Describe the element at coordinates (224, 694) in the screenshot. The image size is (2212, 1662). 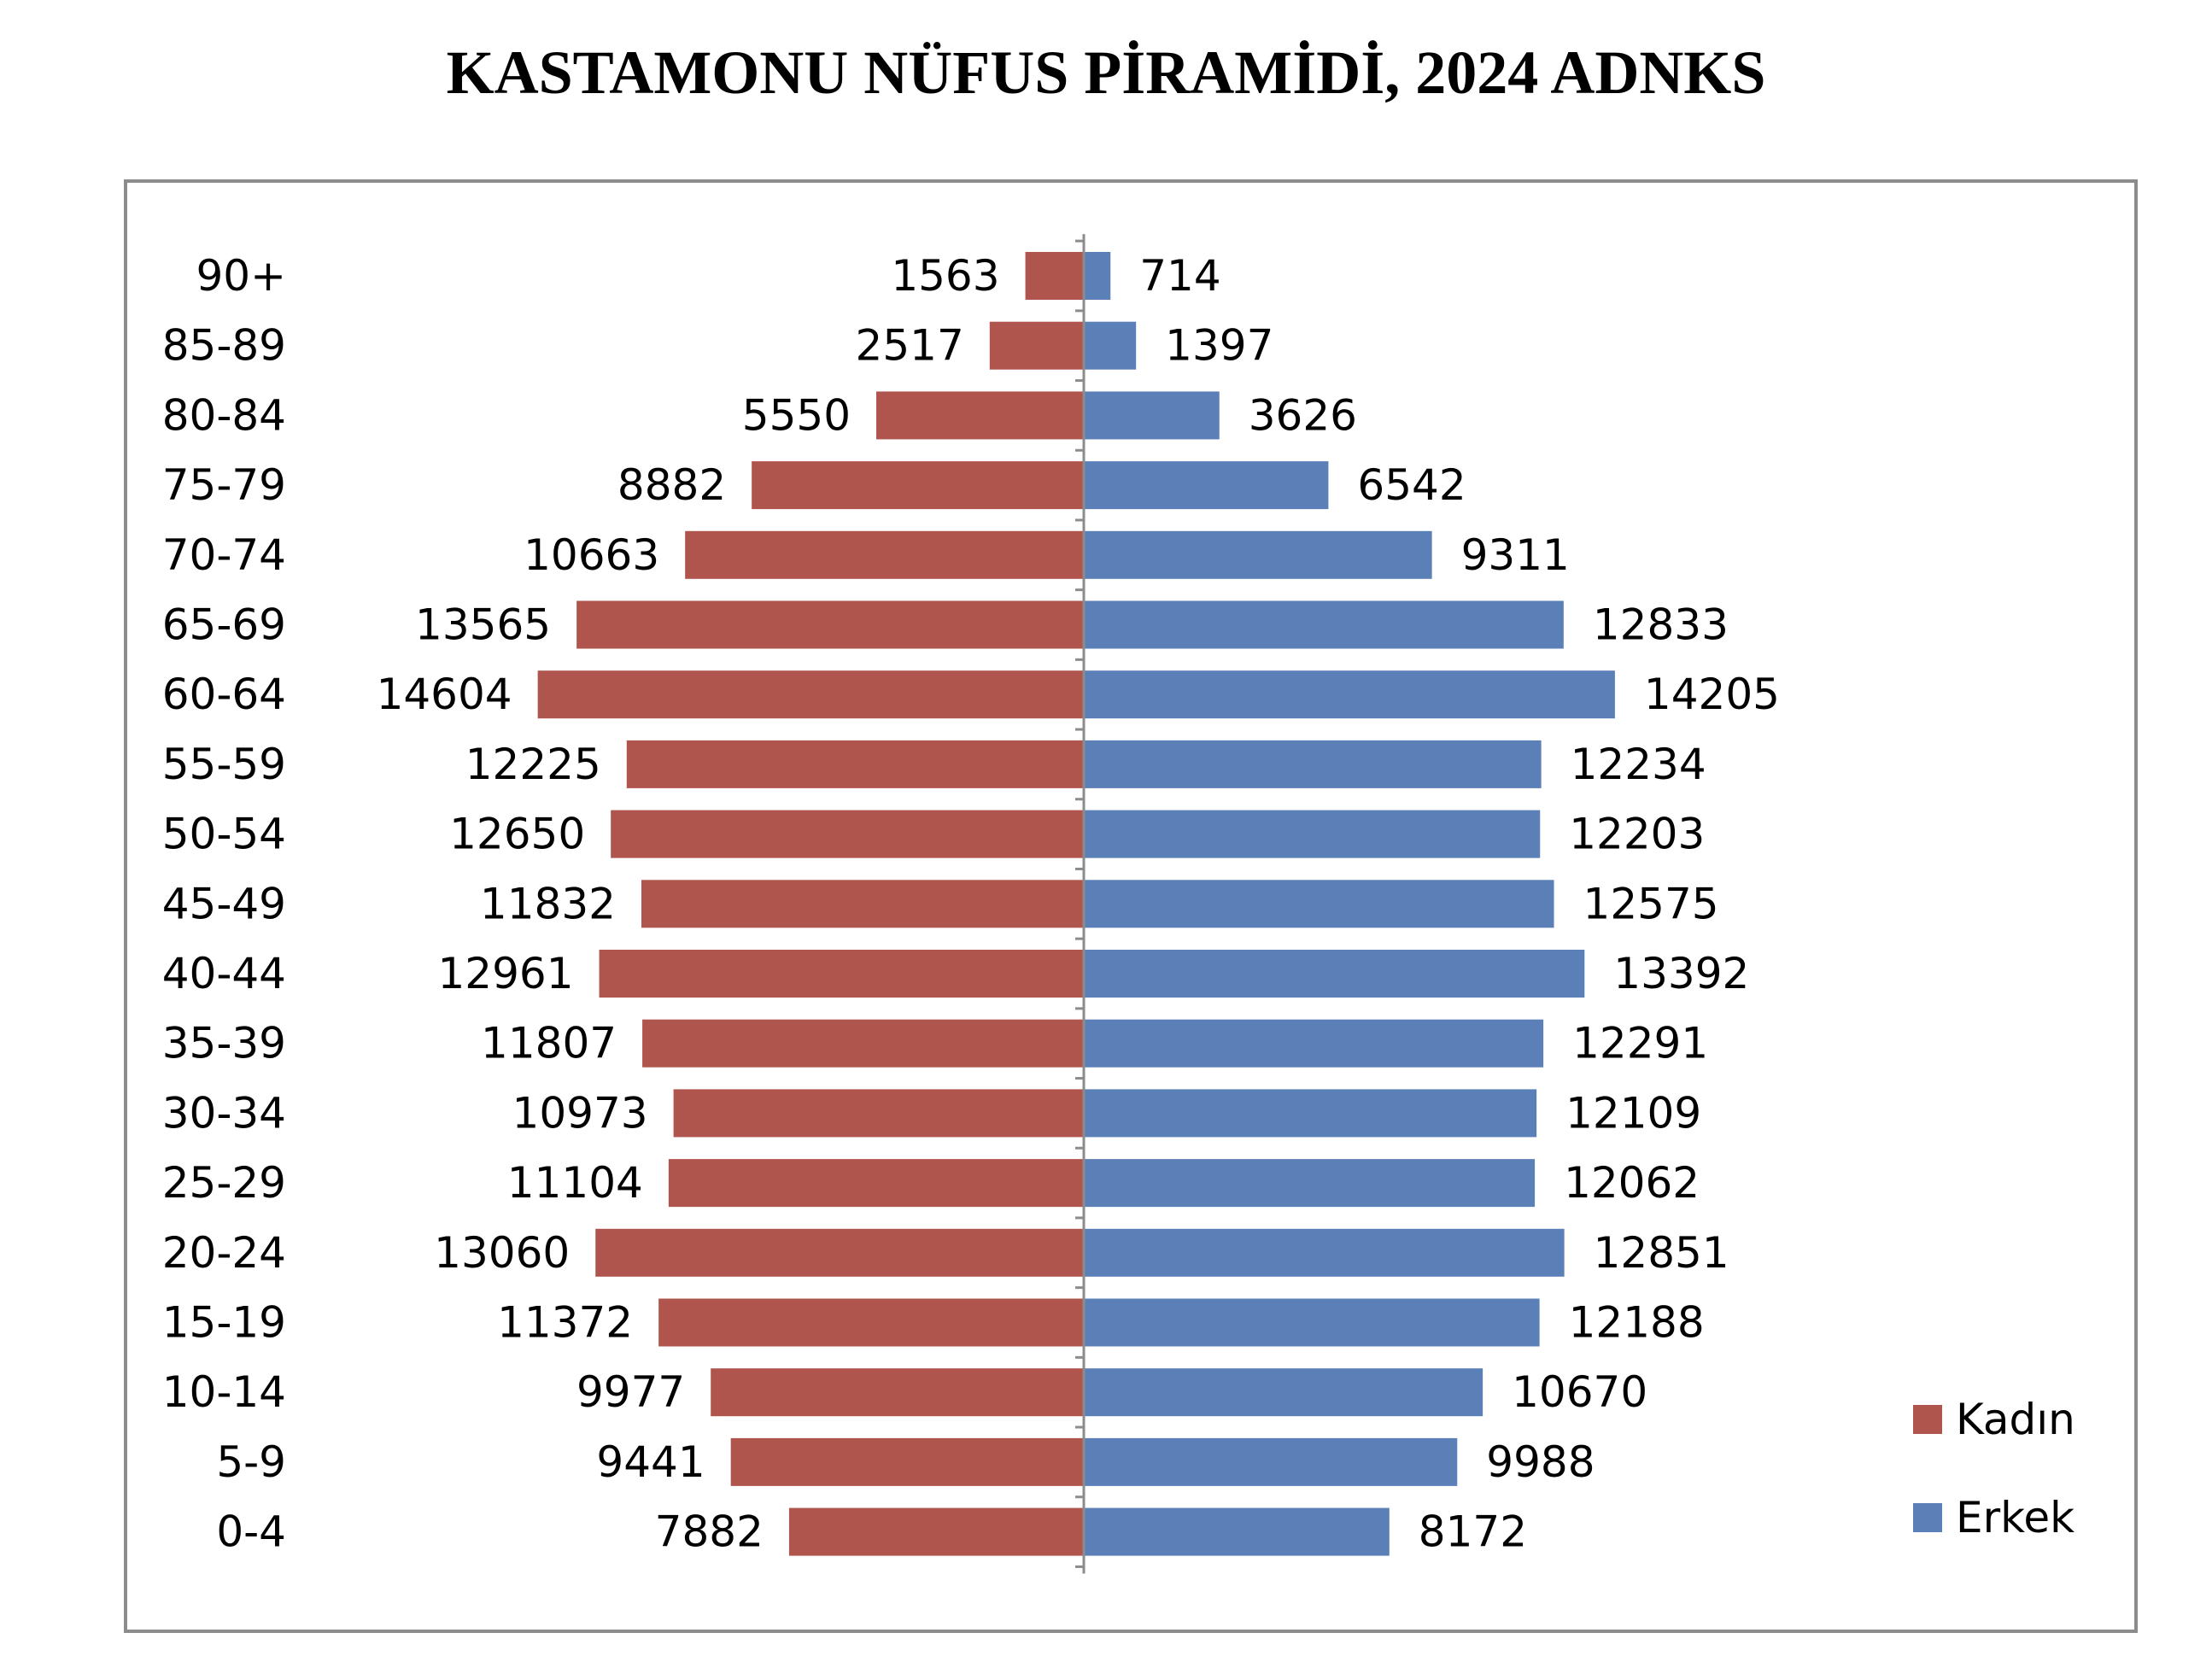
I see `age-group-label: 60-64` at that location.